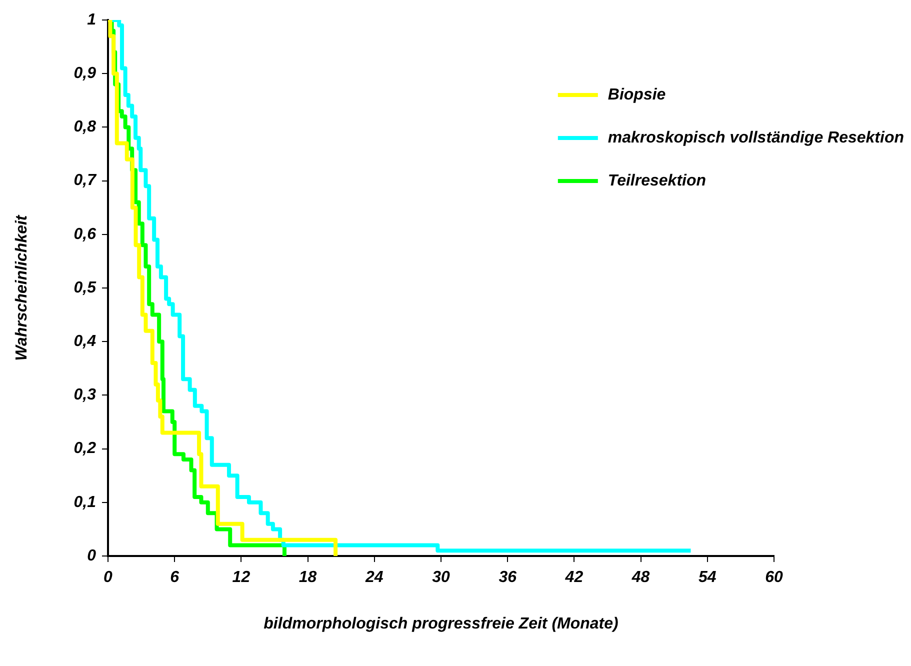 The image size is (911, 666). I want to click on x-axis-title: bildmorphologisch progressfreie Zeit (Monate), so click(441, 623).